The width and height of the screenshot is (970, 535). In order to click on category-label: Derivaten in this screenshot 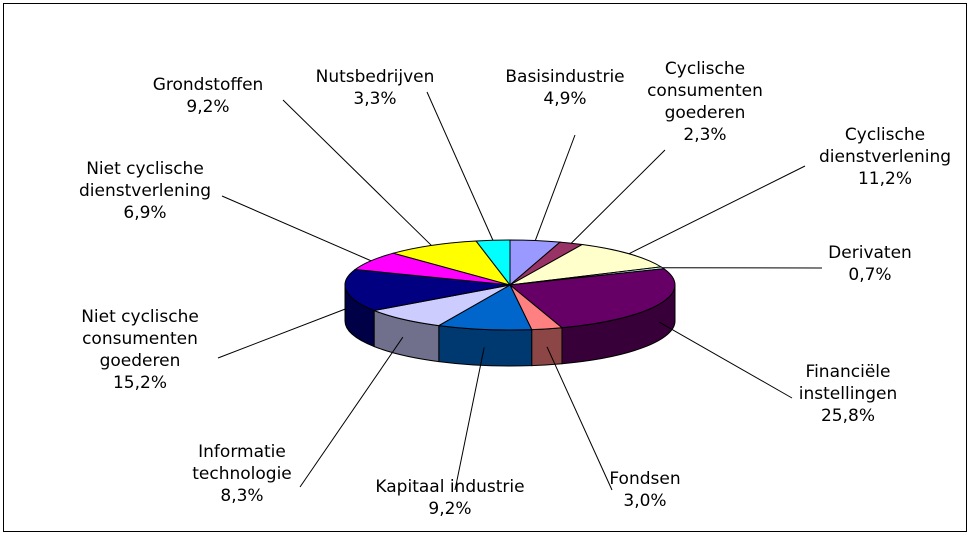, I will do `click(870, 253)`.